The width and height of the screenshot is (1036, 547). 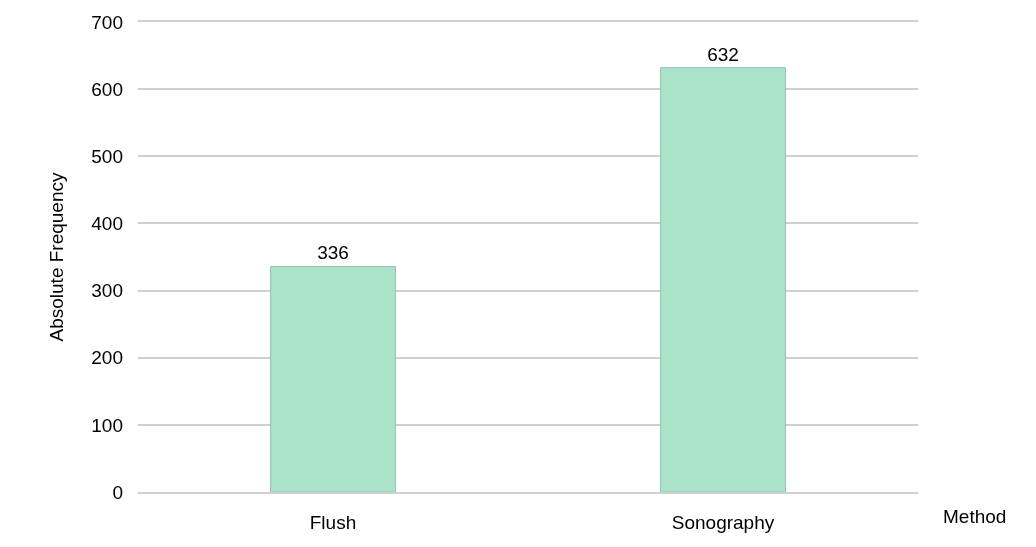 I want to click on y-tick-label: 700, so click(x=107, y=22).